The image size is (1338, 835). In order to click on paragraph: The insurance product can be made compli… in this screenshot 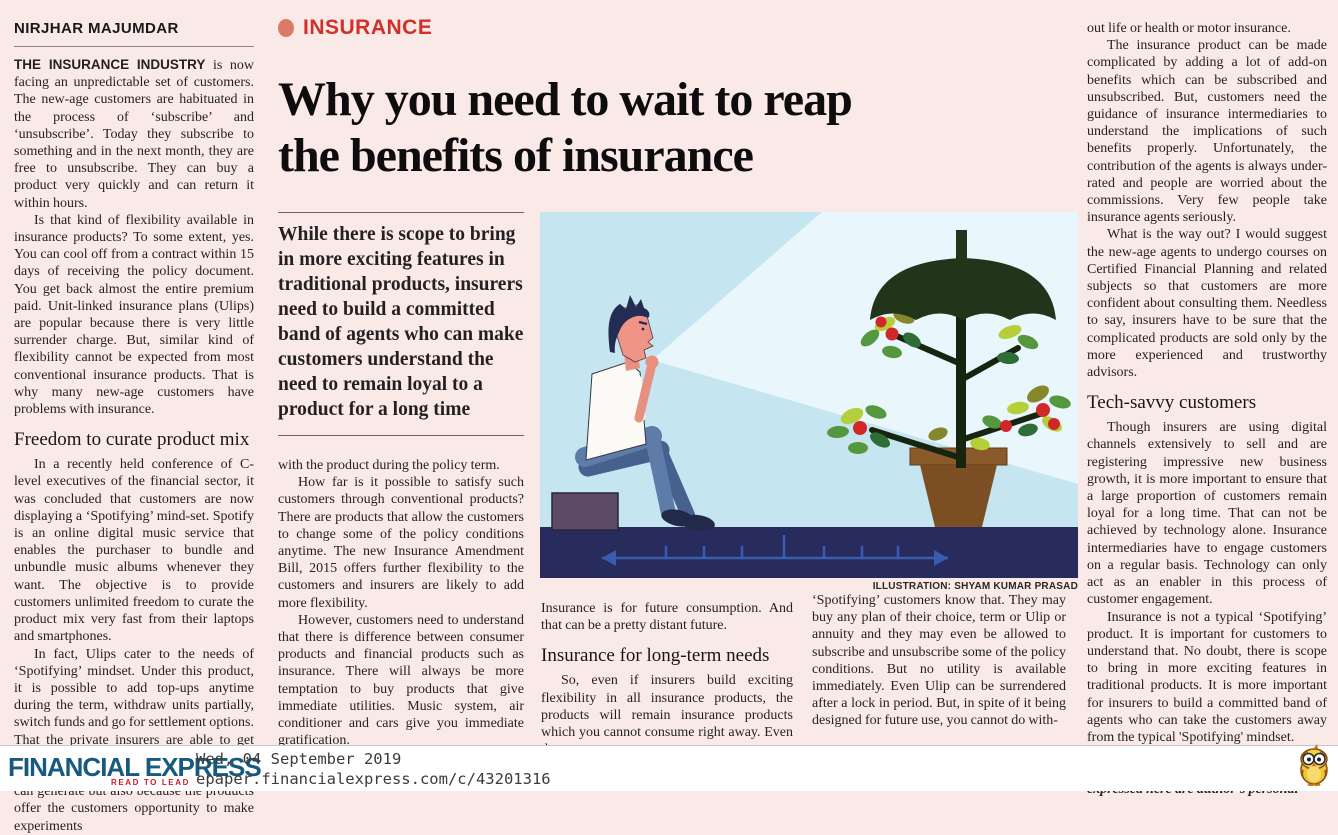, I will do `click(1207, 132)`.